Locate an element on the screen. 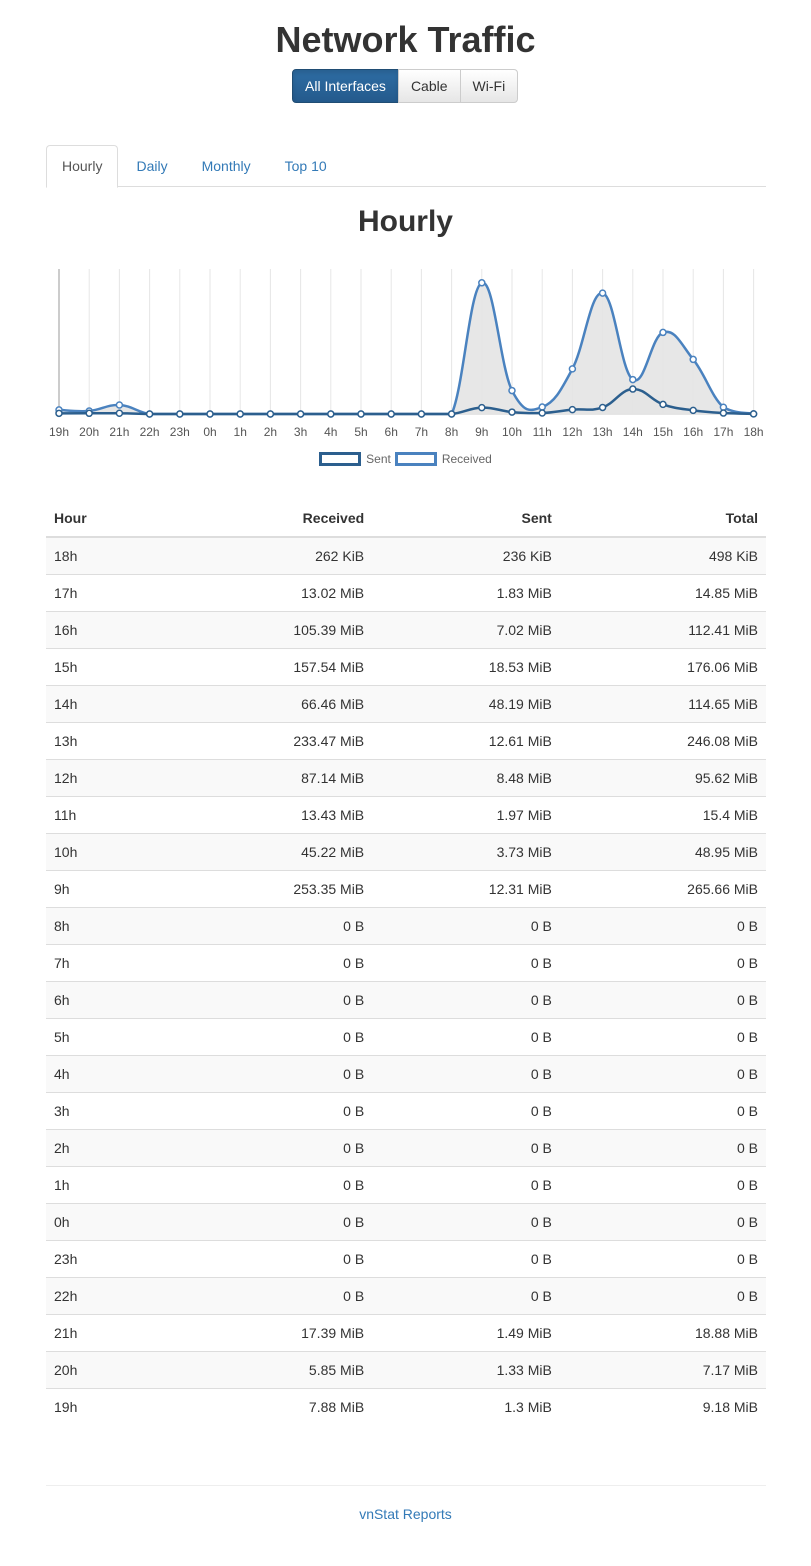 The width and height of the screenshot is (811, 1566). cell-total: 114.65 MiB is located at coordinates (662, 703).